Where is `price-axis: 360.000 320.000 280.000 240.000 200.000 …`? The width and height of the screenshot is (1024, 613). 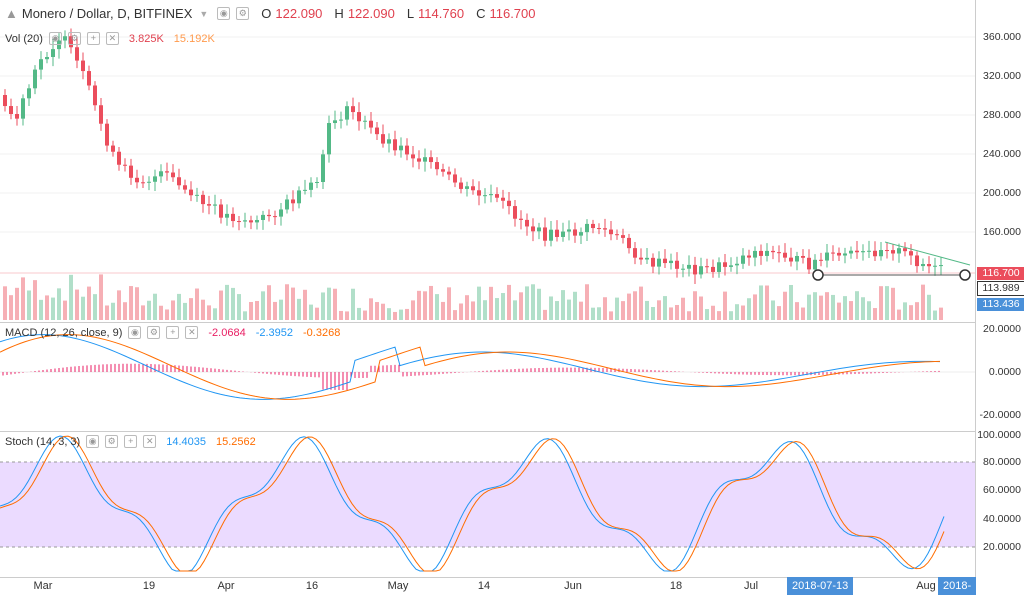 price-axis: 360.000 320.000 280.000 240.000 200.000 … is located at coordinates (999, 161).